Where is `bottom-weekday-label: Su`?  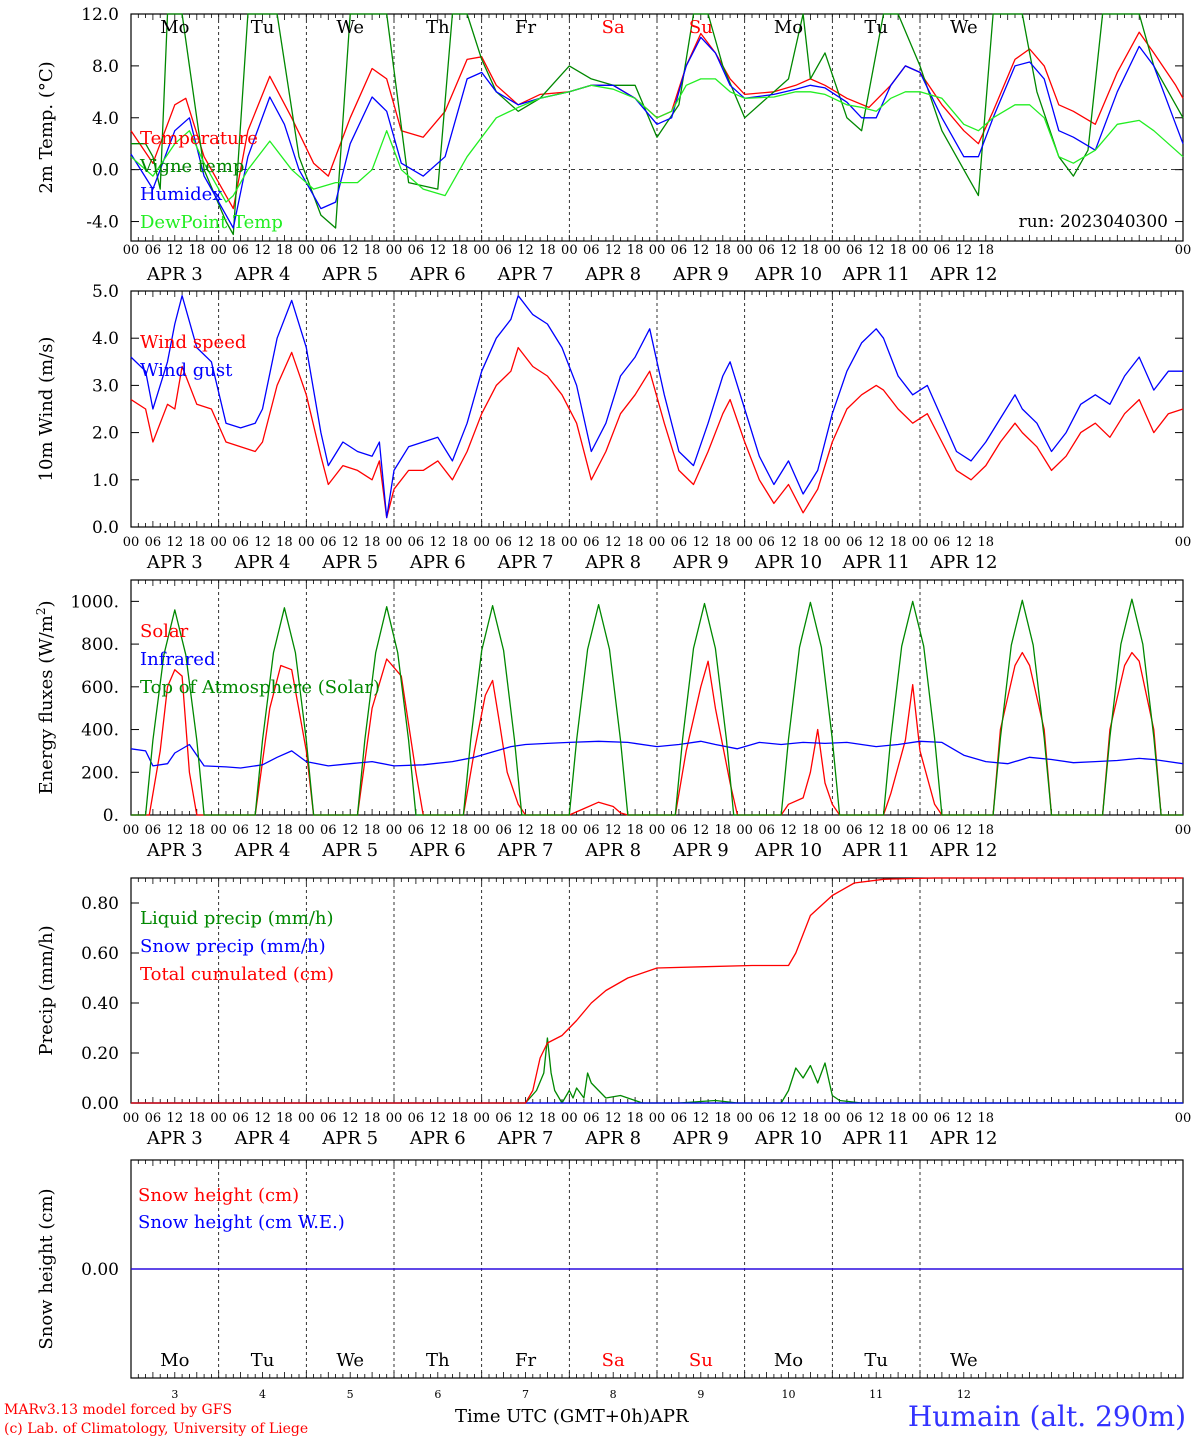
bottom-weekday-label: Su is located at coordinates (701, 1360).